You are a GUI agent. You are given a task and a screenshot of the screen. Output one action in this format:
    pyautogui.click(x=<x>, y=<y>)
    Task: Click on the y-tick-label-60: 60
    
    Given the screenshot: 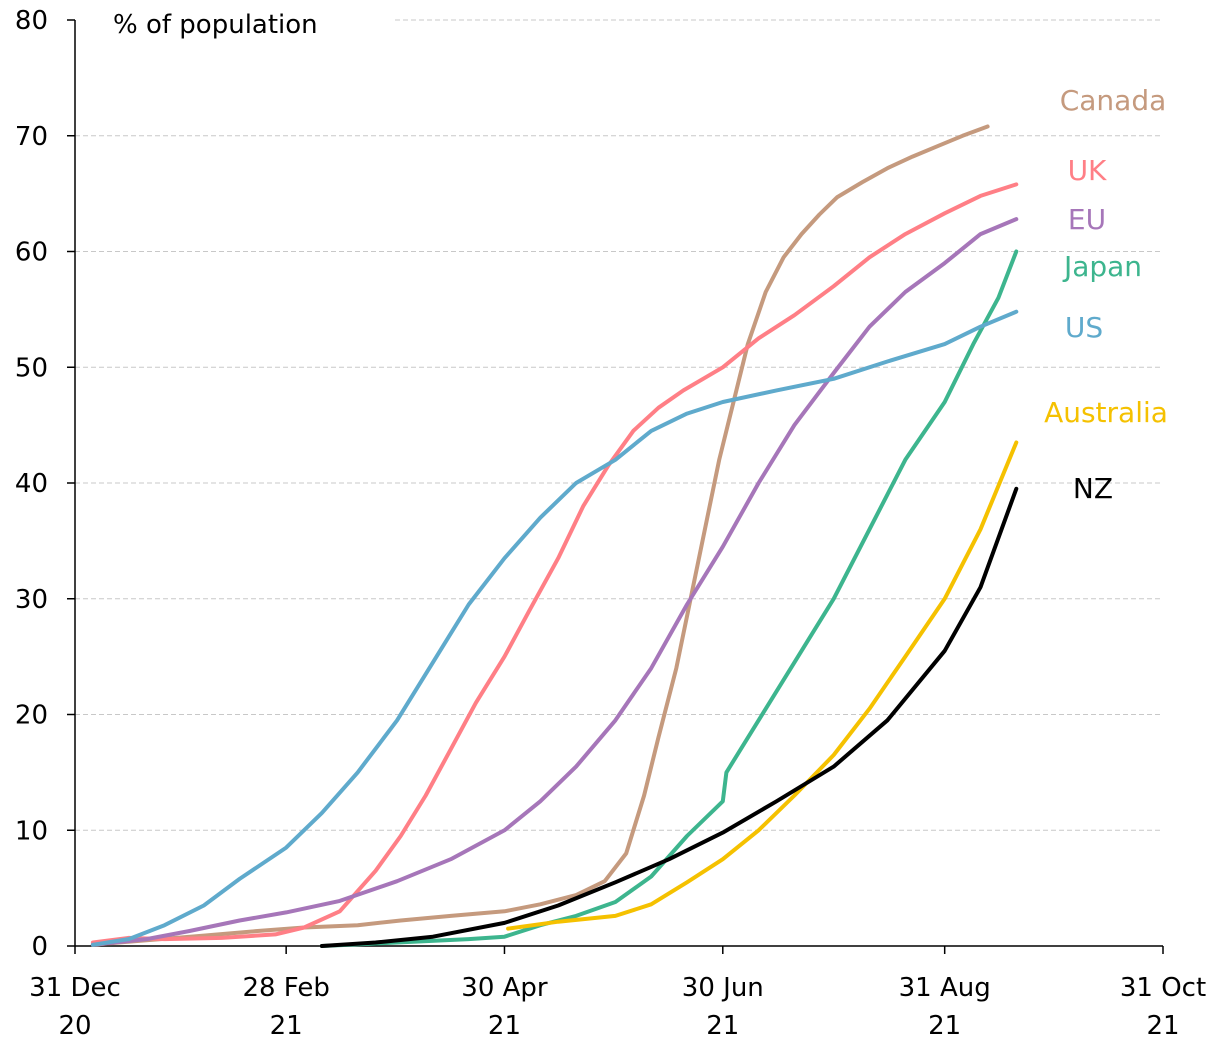 What is the action you would take?
    pyautogui.click(x=31, y=253)
    